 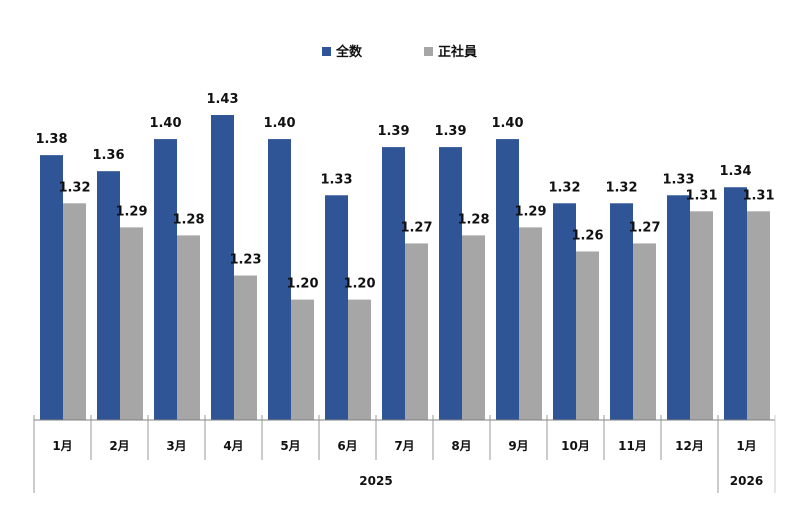 What do you see at coordinates (119, 446) in the screenshot?
I see `x-tick-label: 2月` at bounding box center [119, 446].